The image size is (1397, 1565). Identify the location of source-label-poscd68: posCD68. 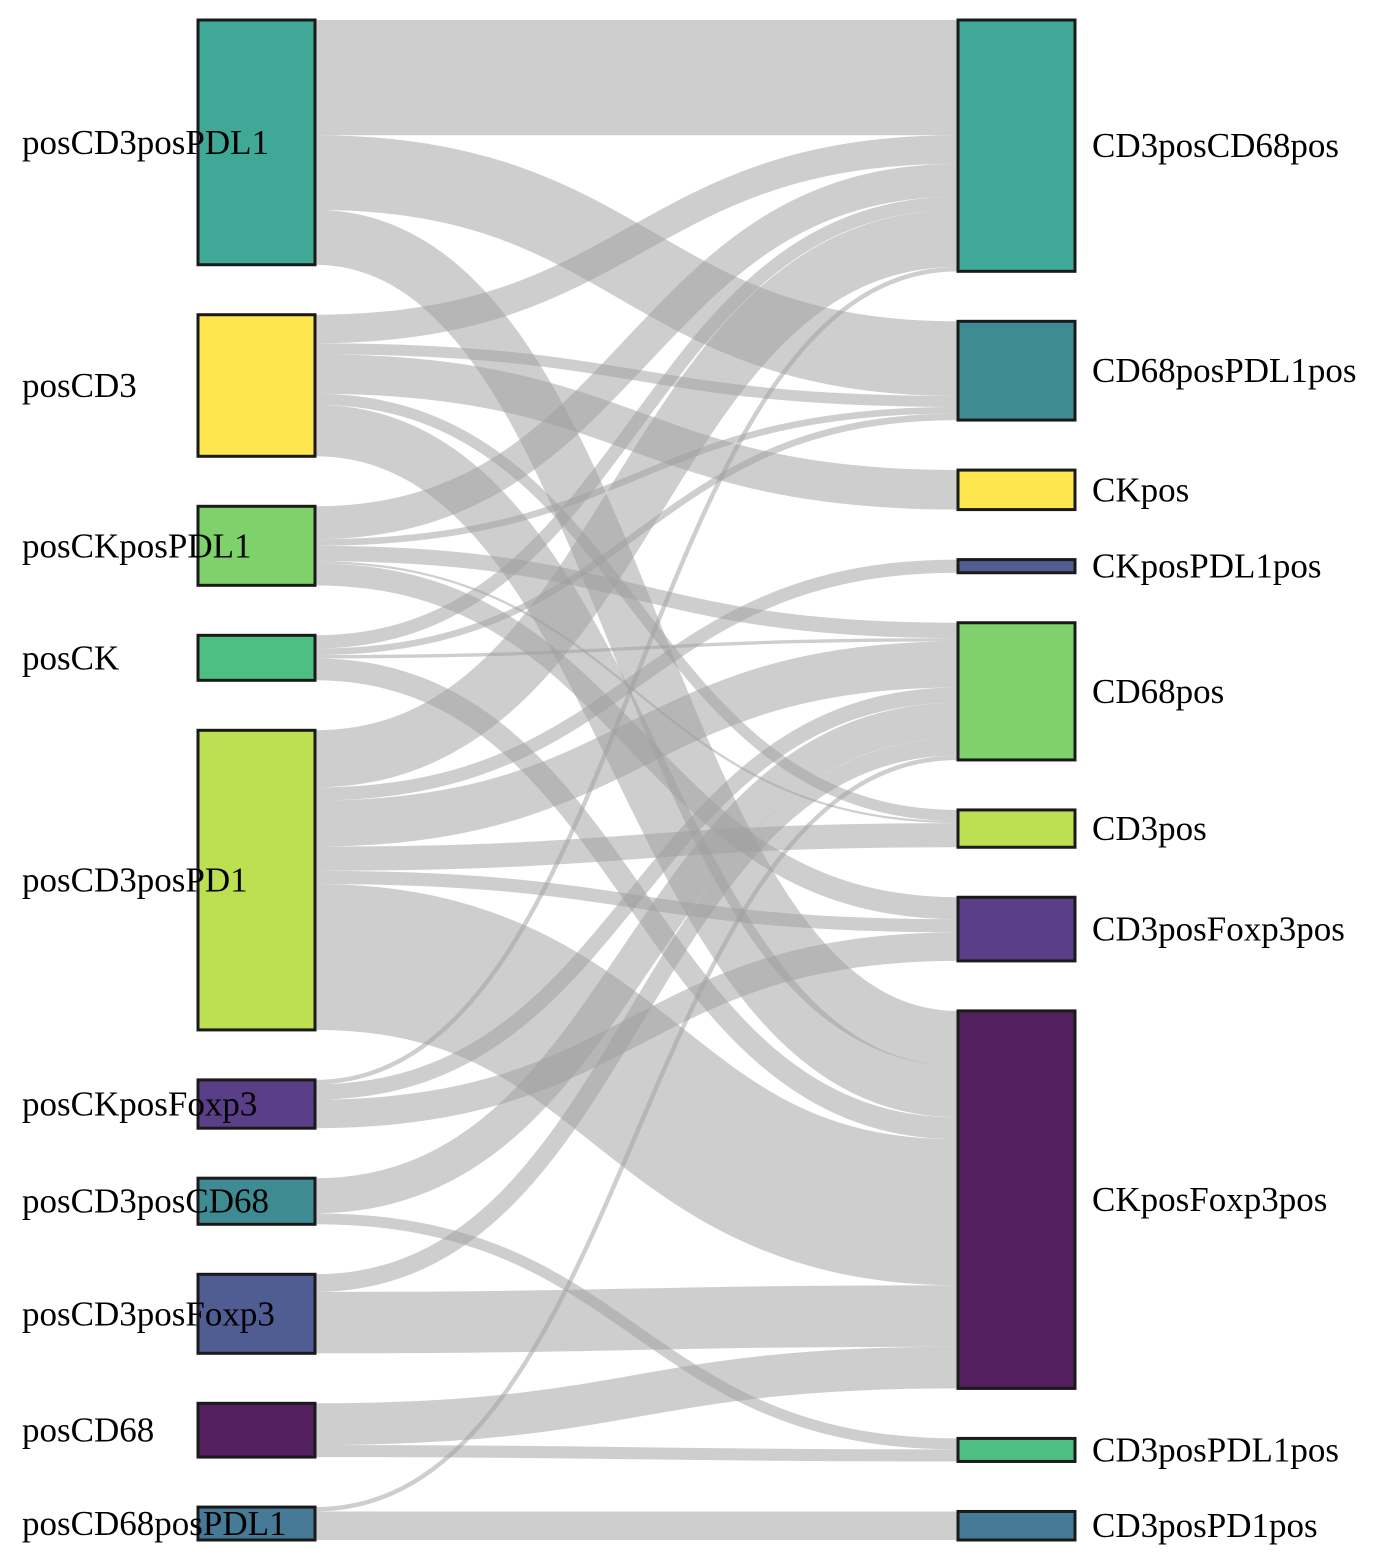
(88, 1430).